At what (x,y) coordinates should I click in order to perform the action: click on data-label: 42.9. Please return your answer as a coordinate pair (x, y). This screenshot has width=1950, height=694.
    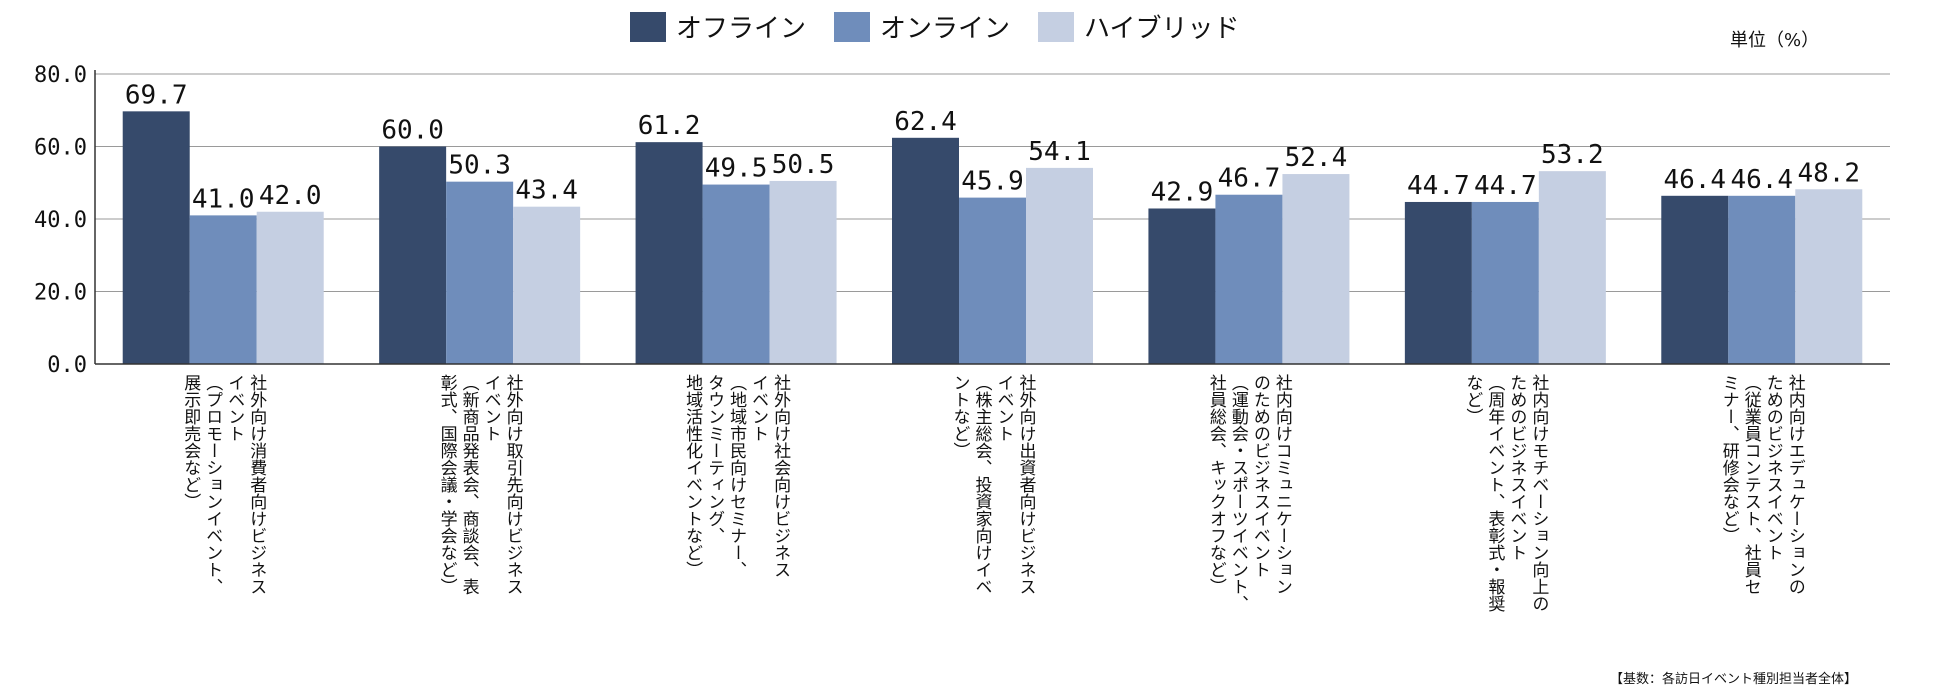
    Looking at the image, I should click on (1182, 192).